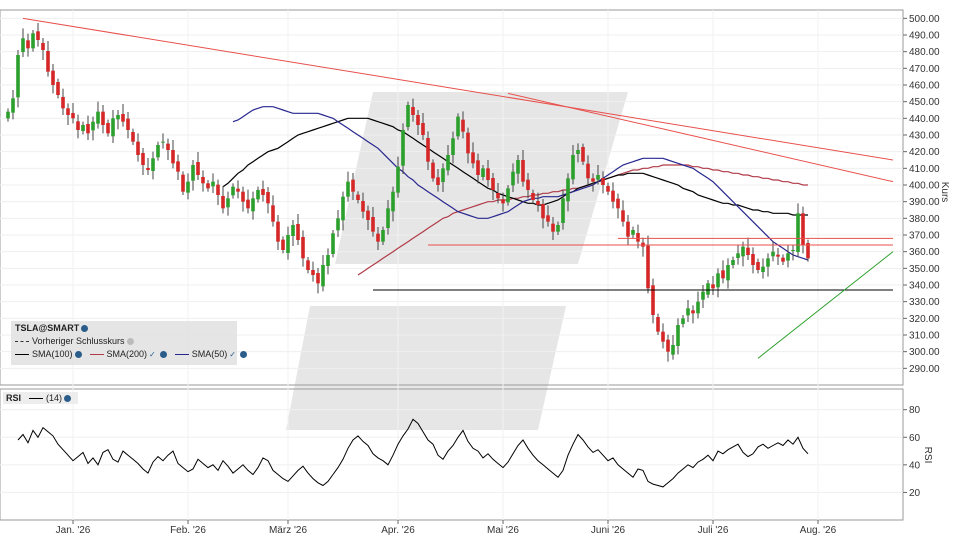 The width and height of the screenshot is (960, 540). I want to click on legend-sma50: SMA(50), so click(209, 354).